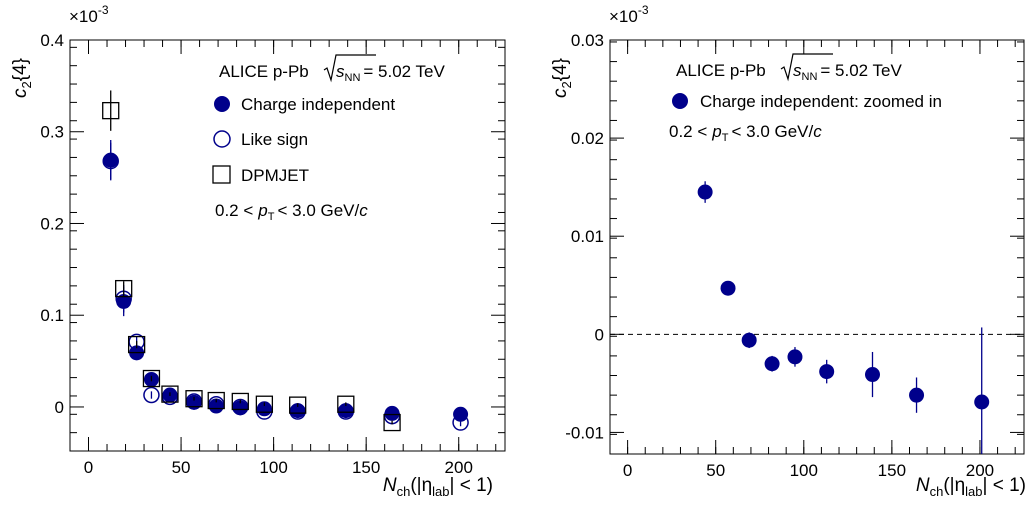  Describe the element at coordinates (721, 70) in the screenshot. I see `right-experiment-label: ALICE p-Pb` at that location.